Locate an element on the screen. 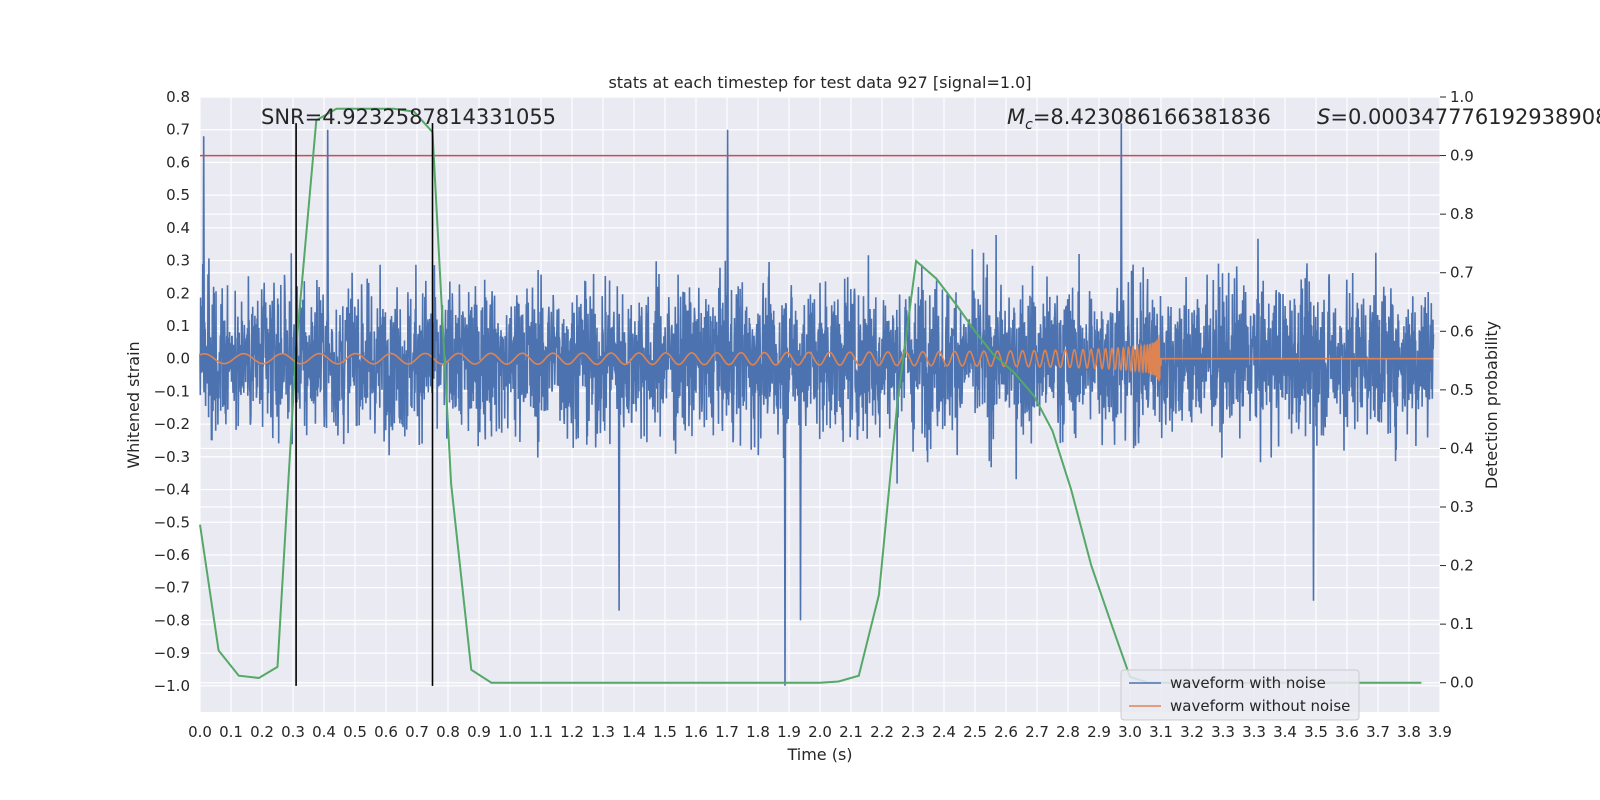  y-tick-label: −0.3 is located at coordinates (172, 457).